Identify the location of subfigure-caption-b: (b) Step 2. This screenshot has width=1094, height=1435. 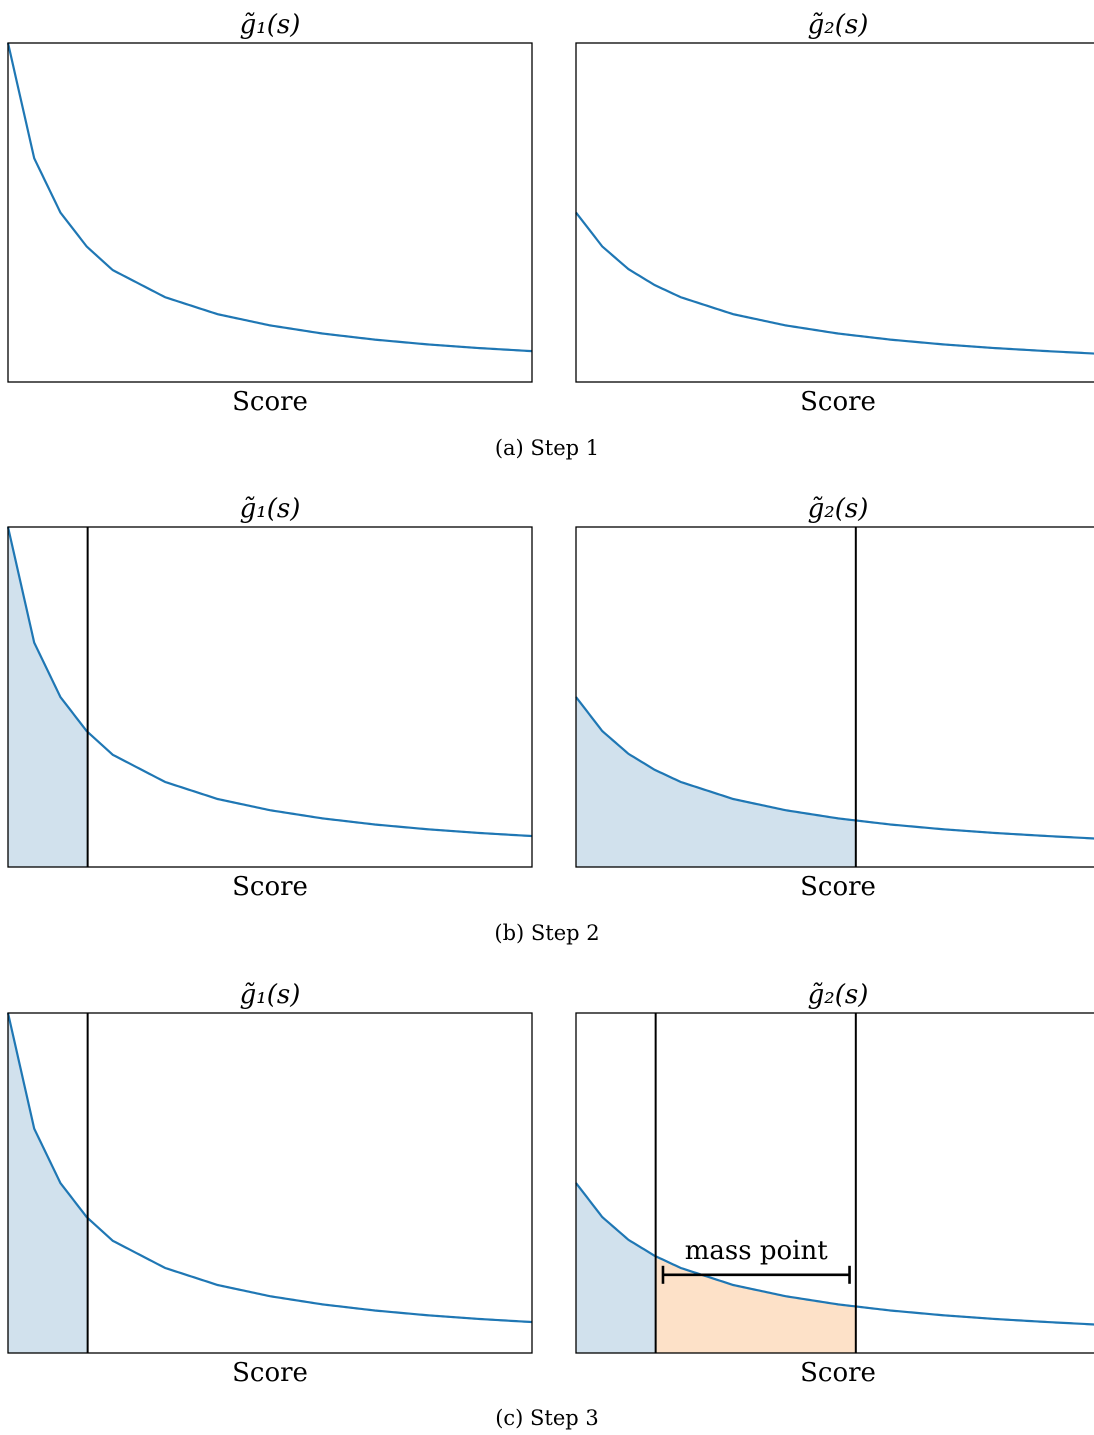
(546, 933).